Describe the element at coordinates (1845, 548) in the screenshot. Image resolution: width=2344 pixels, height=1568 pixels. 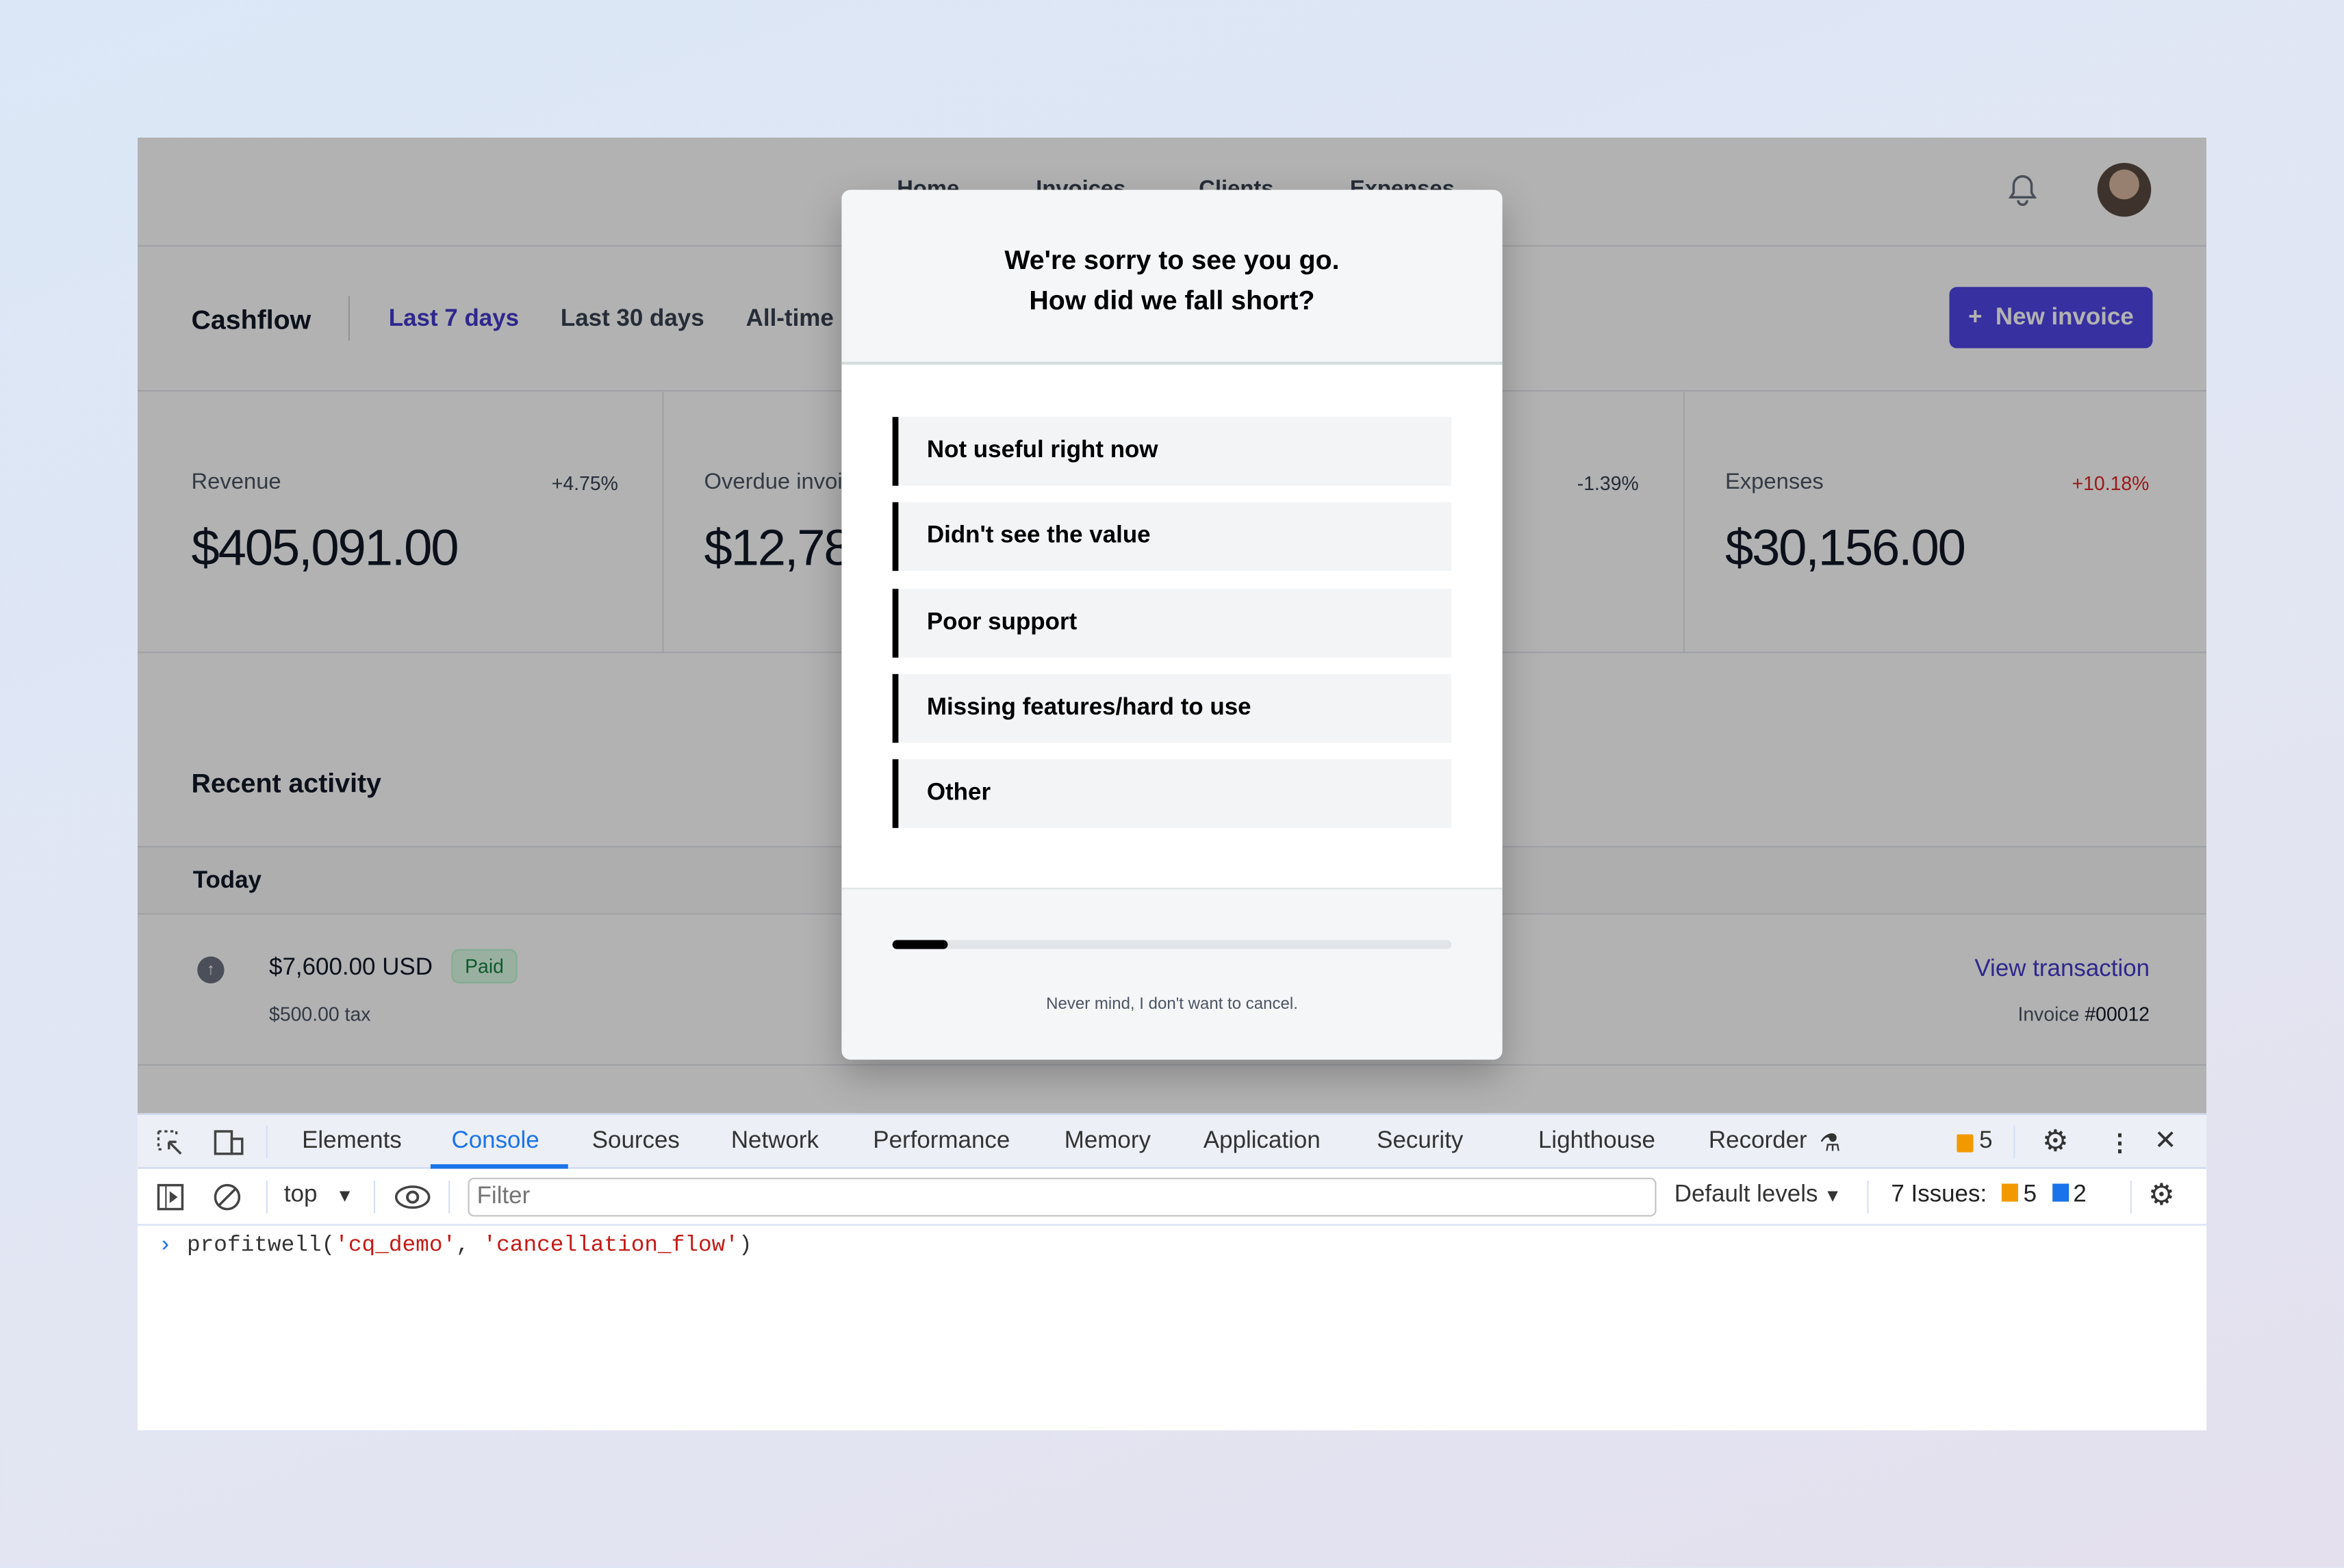
I see `stat-expenses-value: $30,156.00` at that location.